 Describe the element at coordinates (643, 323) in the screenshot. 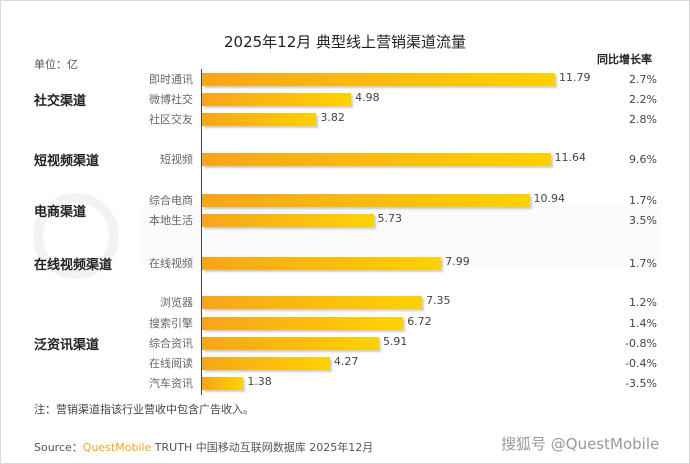

I see `yoy-value: 1.4%` at that location.